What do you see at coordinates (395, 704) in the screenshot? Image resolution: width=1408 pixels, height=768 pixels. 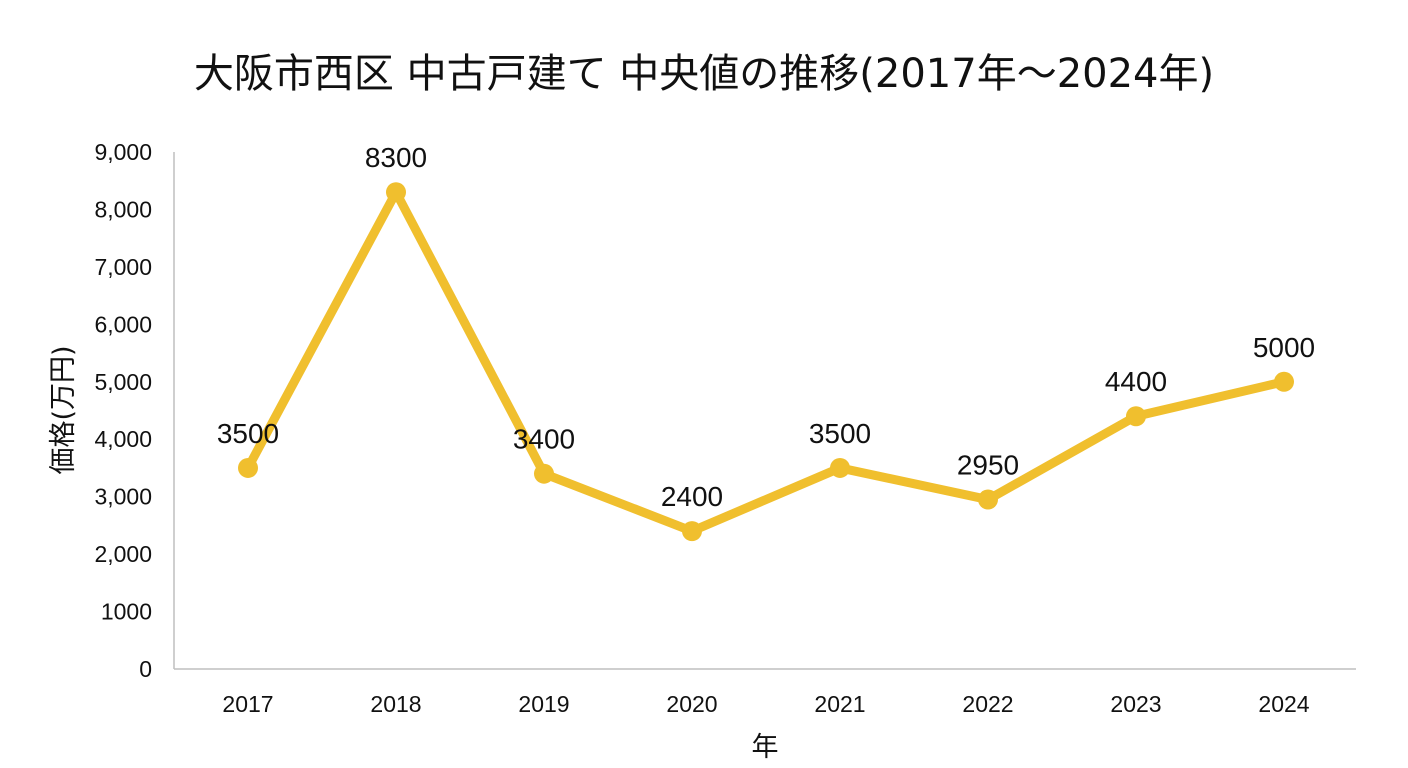 I see `x-tick-label: 2018` at bounding box center [395, 704].